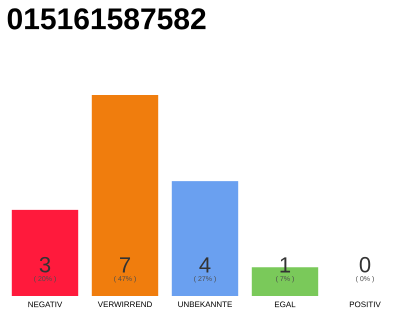 The width and height of the screenshot is (410, 320). What do you see at coordinates (285, 305) in the screenshot?
I see `x-tick-label: EGAL` at bounding box center [285, 305].